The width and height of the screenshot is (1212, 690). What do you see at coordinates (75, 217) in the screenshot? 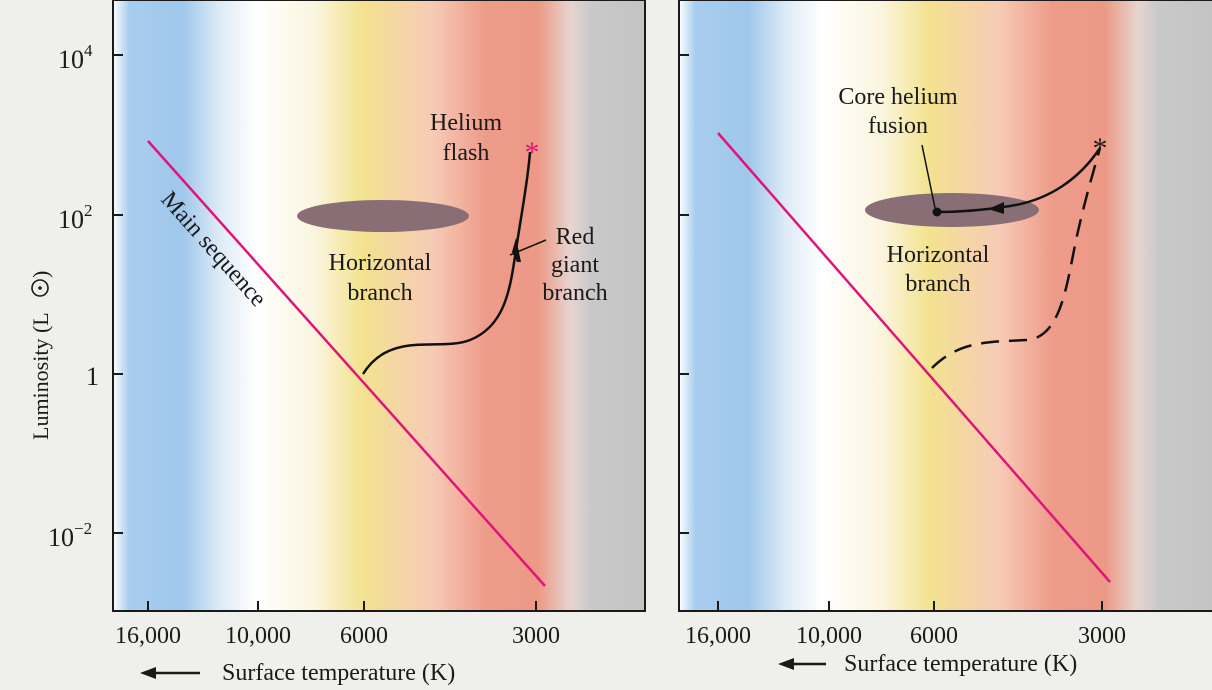
I see `y-tick-label: 10²` at bounding box center [75, 217].